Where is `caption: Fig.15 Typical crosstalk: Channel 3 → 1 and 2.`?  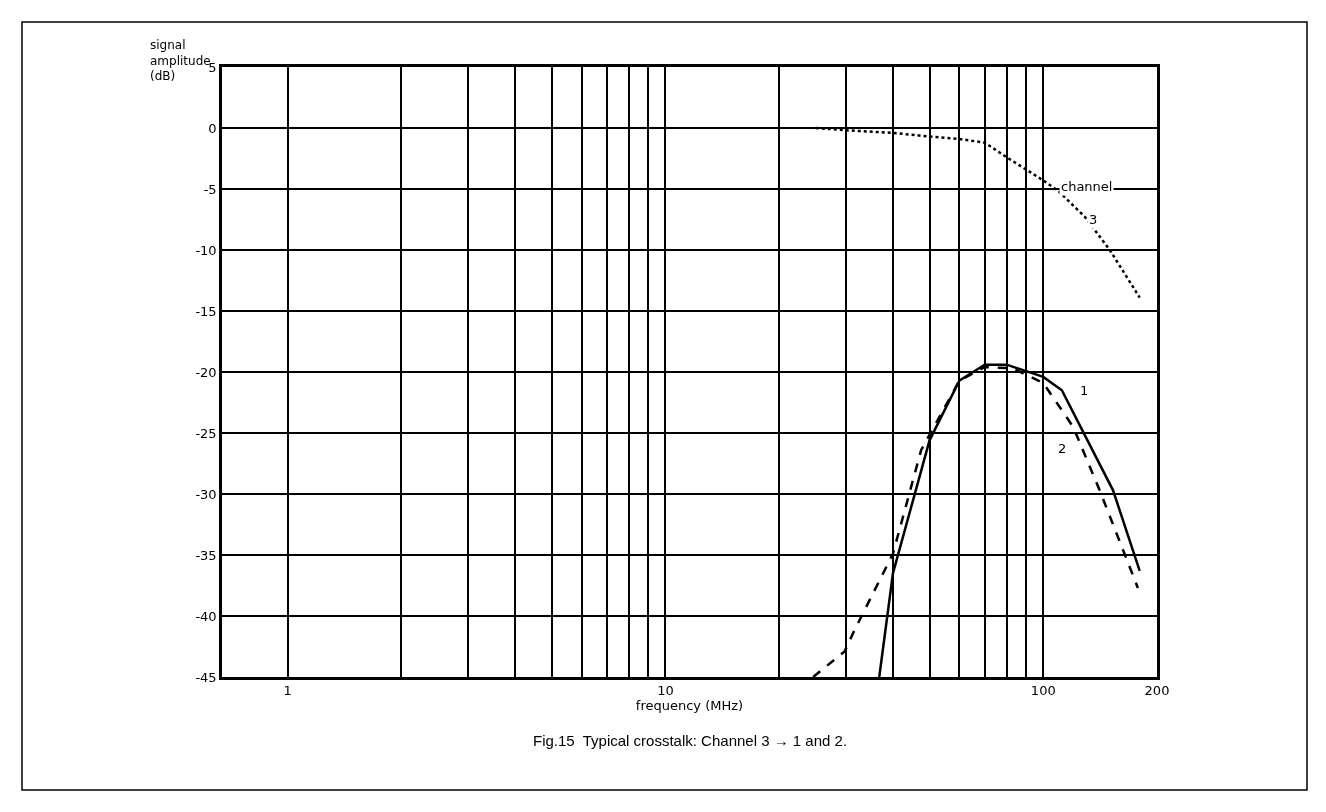
caption: Fig.15 Typical crosstalk: Channel 3 → 1 and 2. is located at coordinates (690, 740).